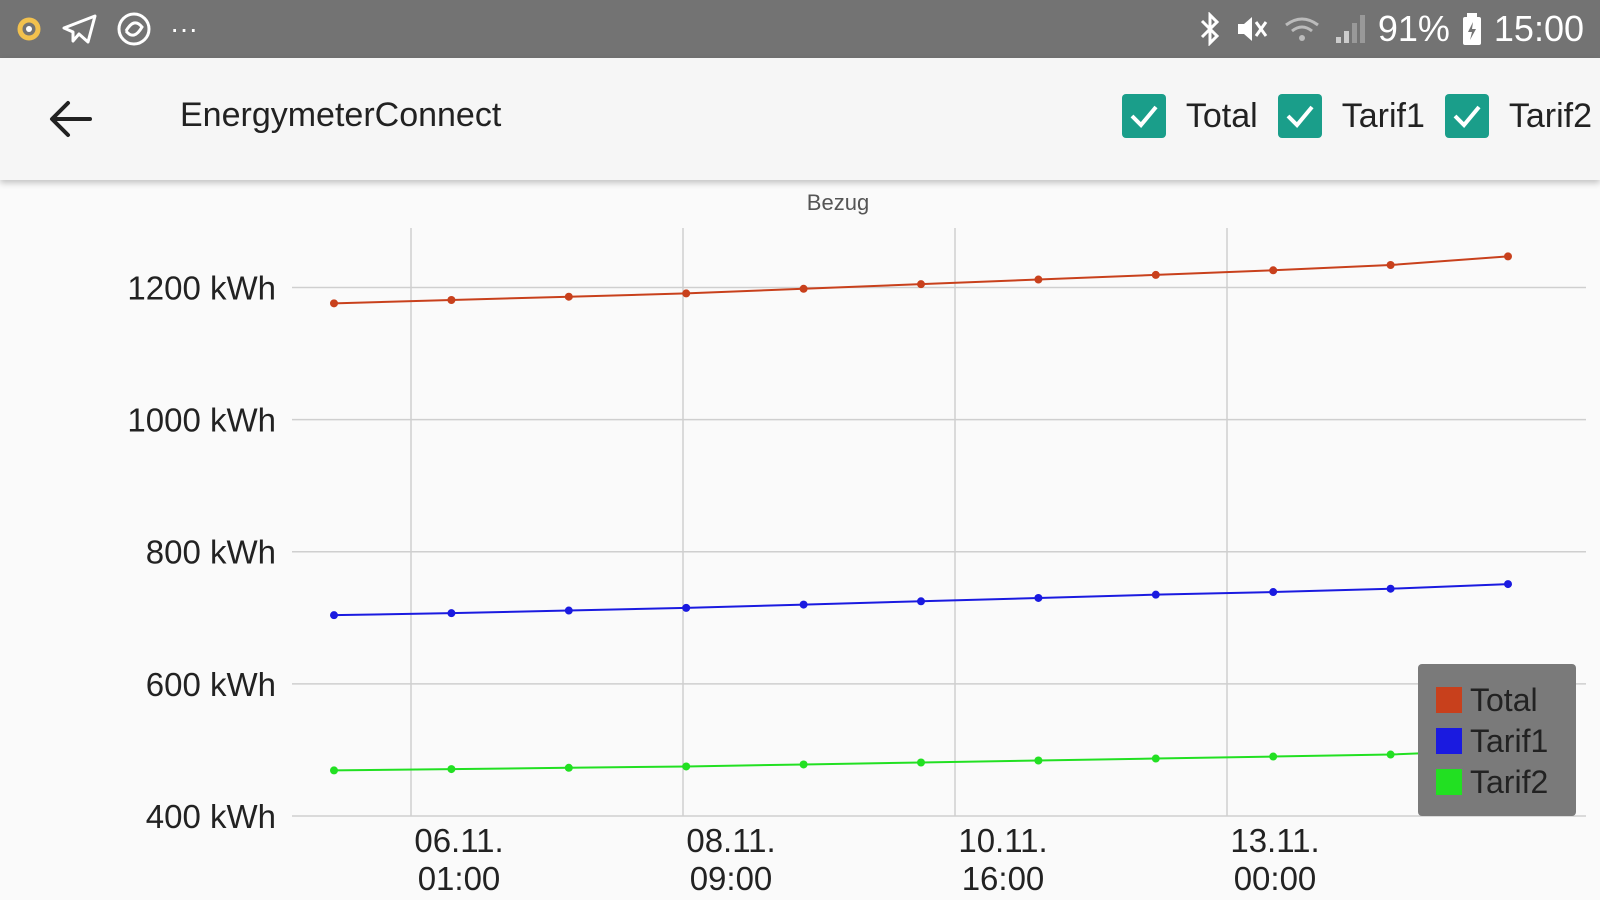 The width and height of the screenshot is (1600, 900). I want to click on legend-item-tarif2: Tarif2, so click(1492, 782).